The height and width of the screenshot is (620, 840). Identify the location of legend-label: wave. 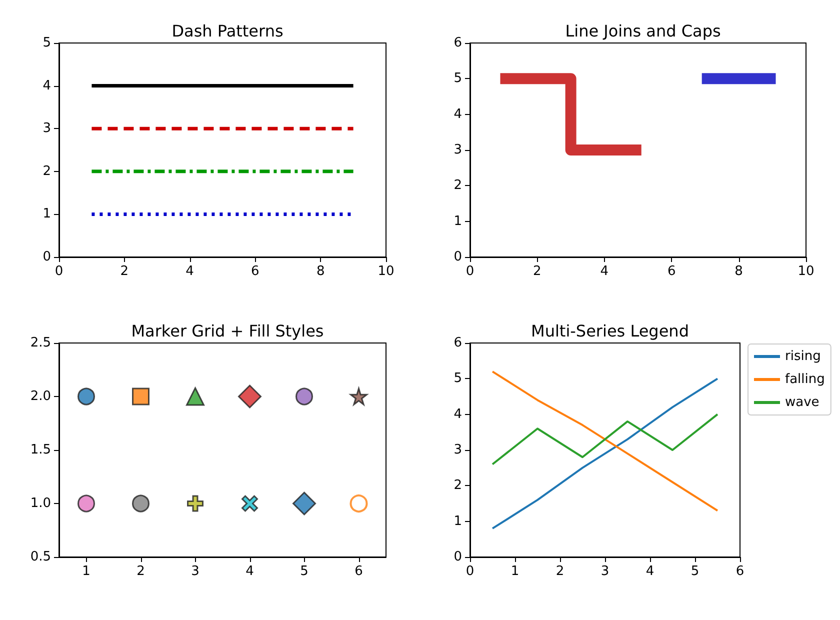
(802, 402).